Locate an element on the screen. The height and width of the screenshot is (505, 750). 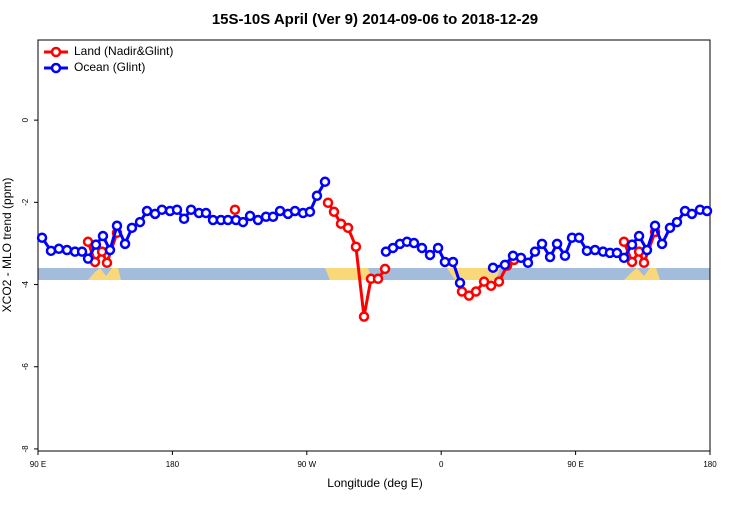
x-tick-label: 90 W is located at coordinates (306, 464).